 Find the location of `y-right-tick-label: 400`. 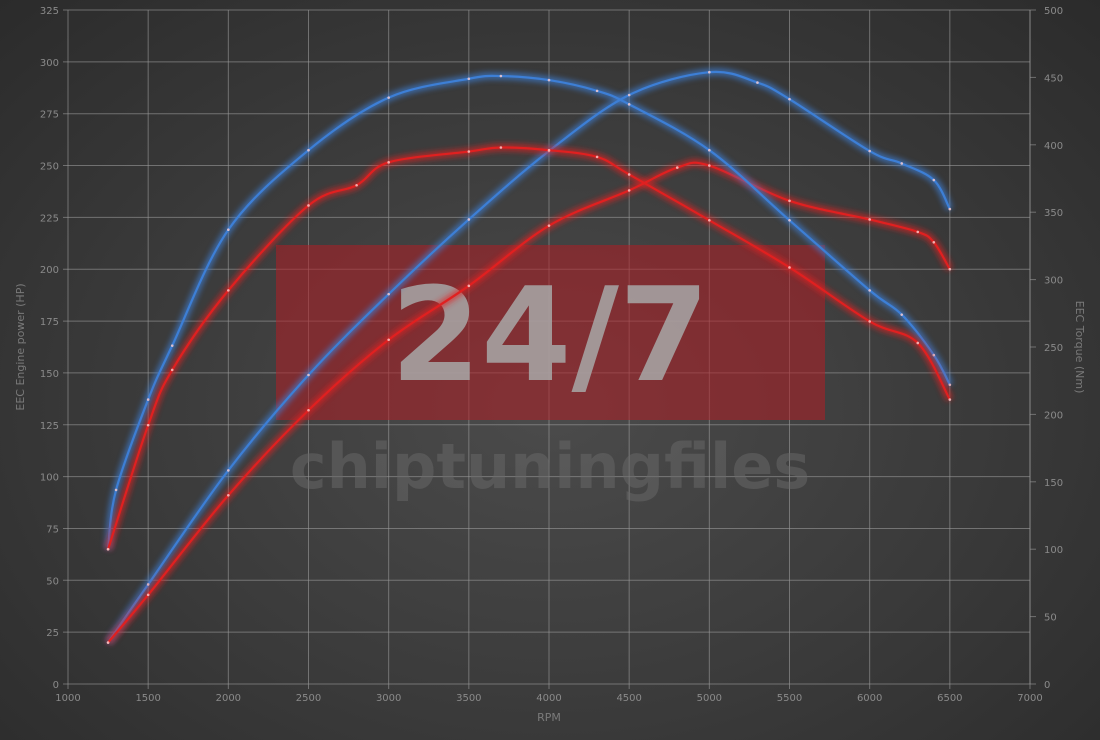

y-right-tick-label: 400 is located at coordinates (1053, 146).